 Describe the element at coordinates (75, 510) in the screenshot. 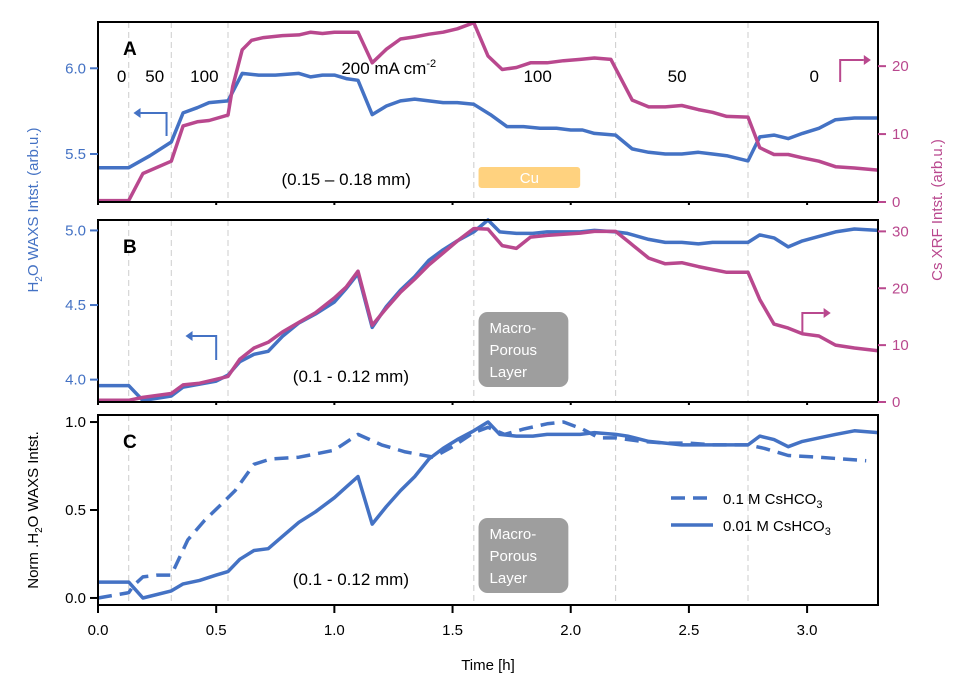

I see `y-tick-label-left: 0.5` at that location.